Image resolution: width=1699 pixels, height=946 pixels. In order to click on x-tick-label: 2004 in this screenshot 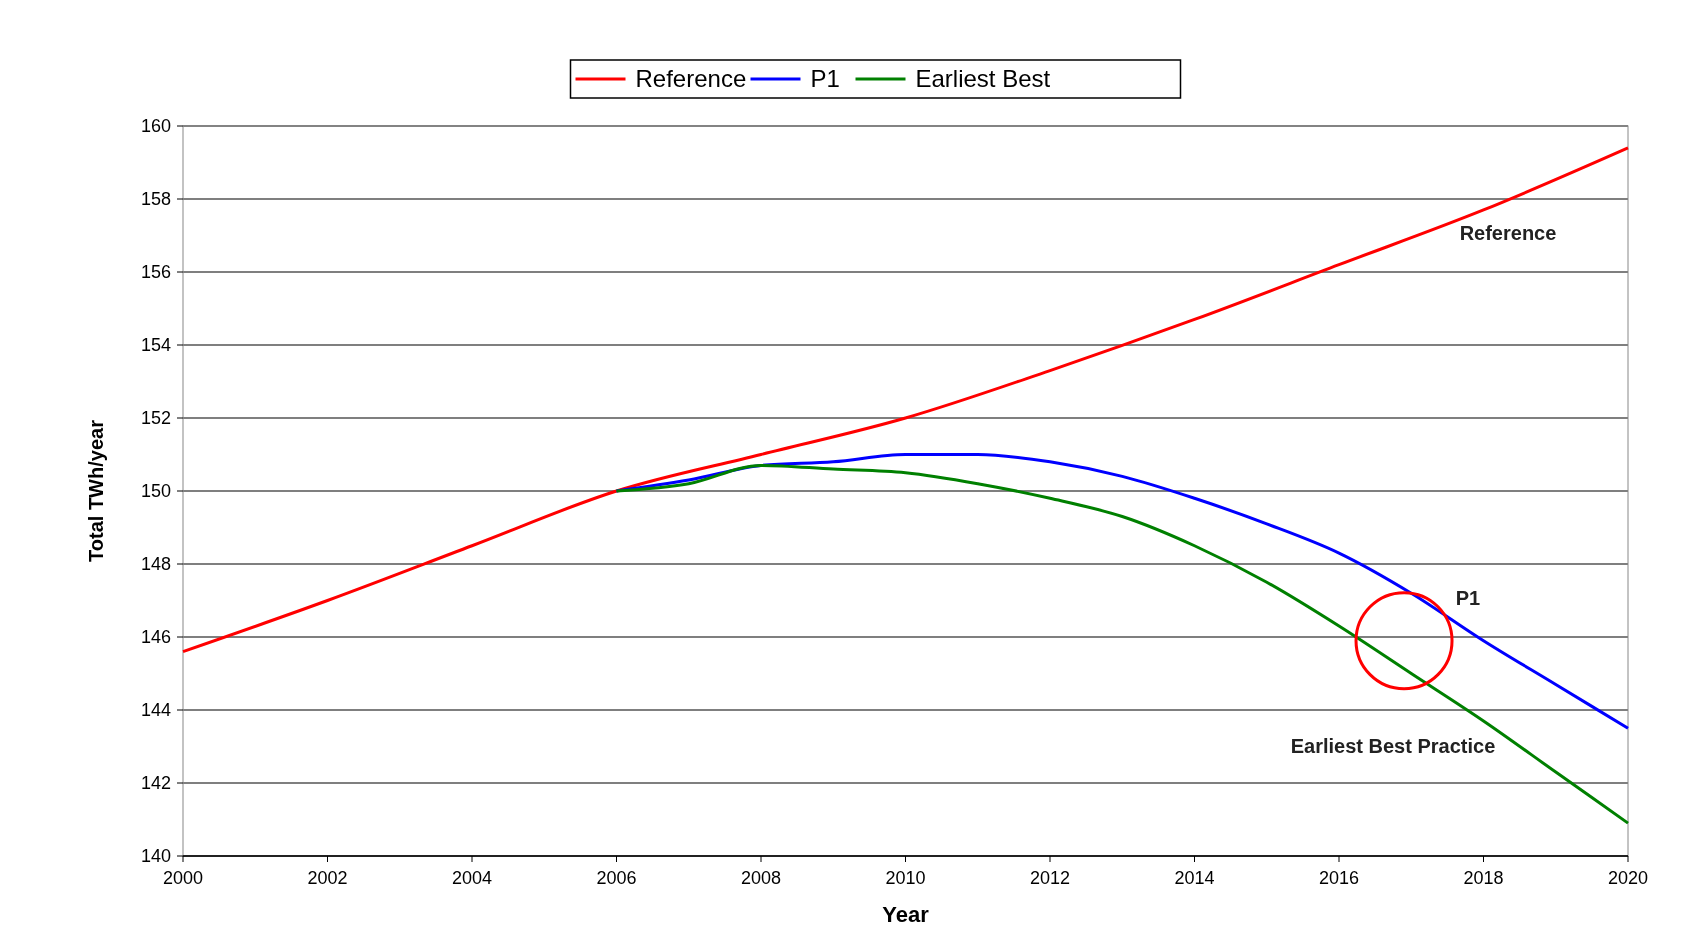, I will do `click(472, 878)`.